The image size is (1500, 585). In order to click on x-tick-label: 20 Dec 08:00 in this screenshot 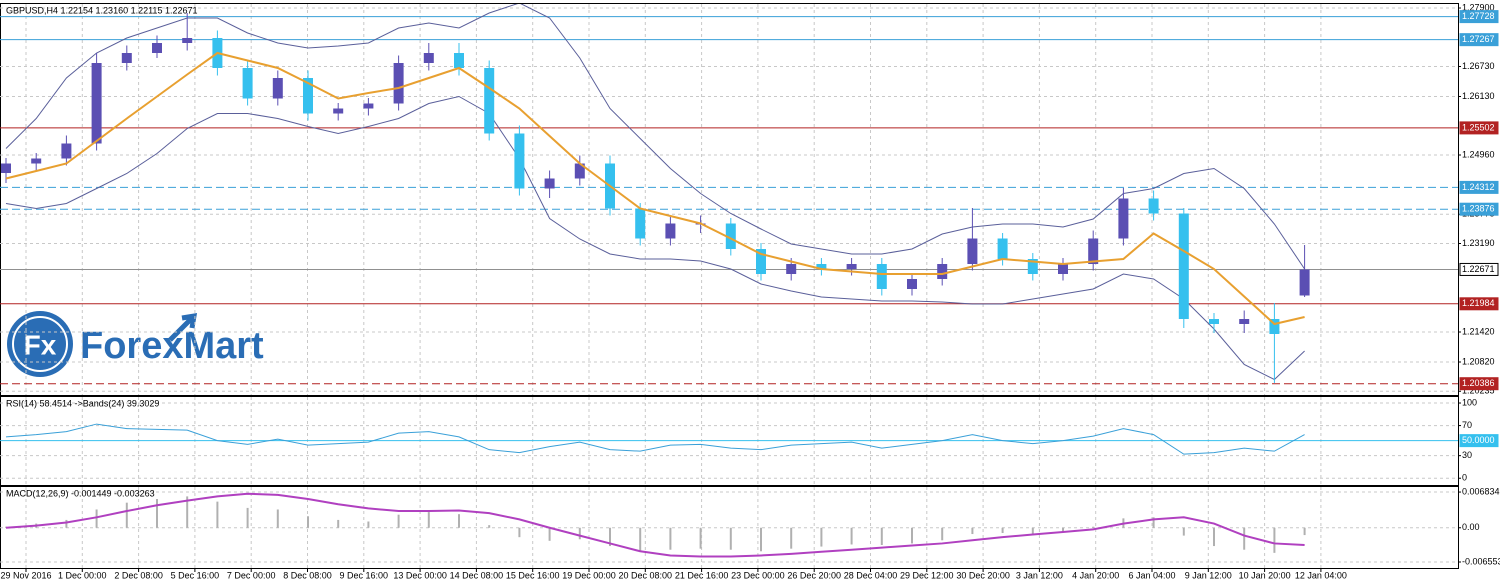, I will do `click(646, 575)`.